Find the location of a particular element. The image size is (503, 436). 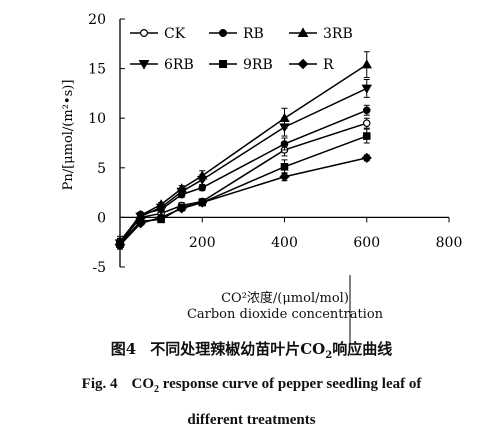

series-line-r is located at coordinates (243, 201).